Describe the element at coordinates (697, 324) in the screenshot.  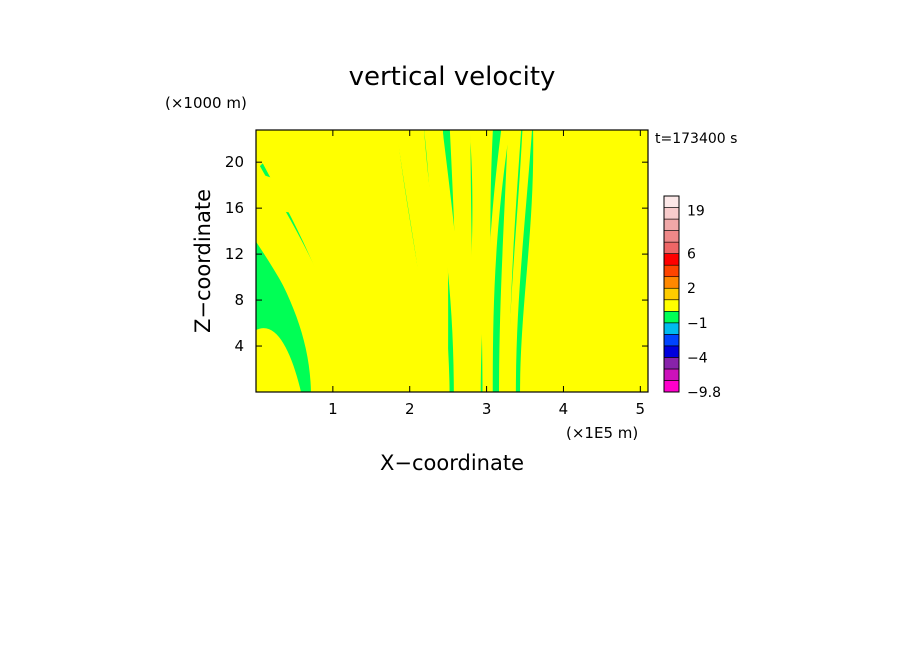
I see `colorbar-tick-label: −1` at that location.